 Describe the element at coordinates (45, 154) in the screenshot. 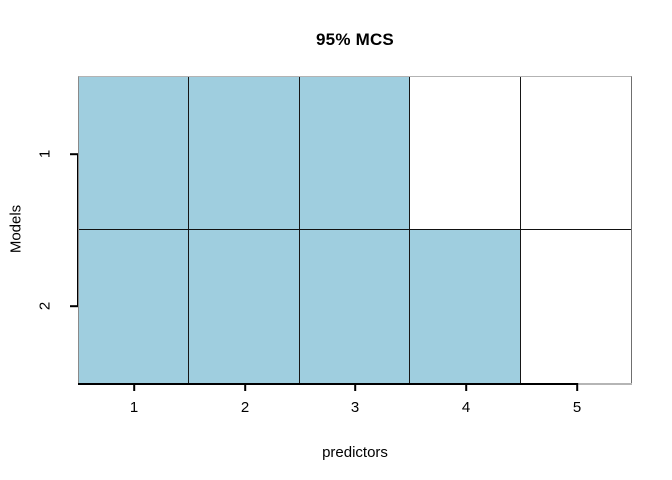

I see `y-tick-label: 1` at that location.